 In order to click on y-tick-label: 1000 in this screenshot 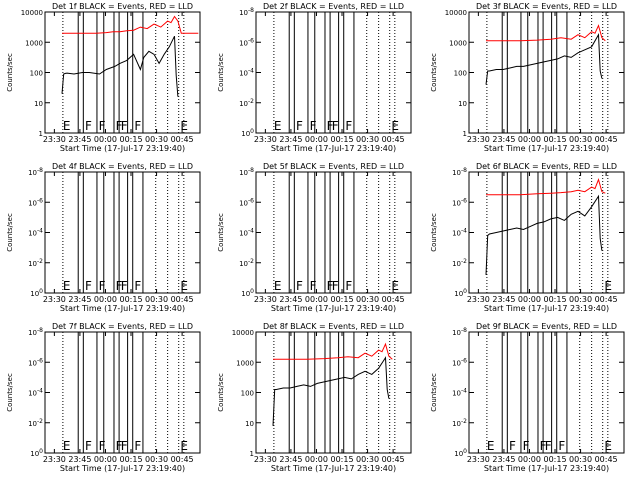, I will do `click(245, 363)`.